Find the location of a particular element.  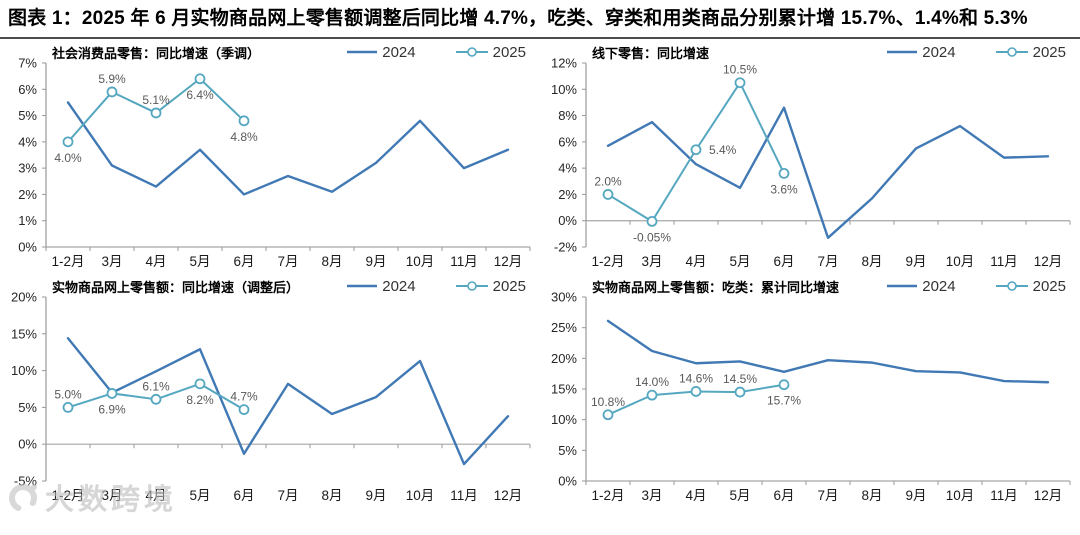

svg-text: 7% is located at coordinates (27, 62).